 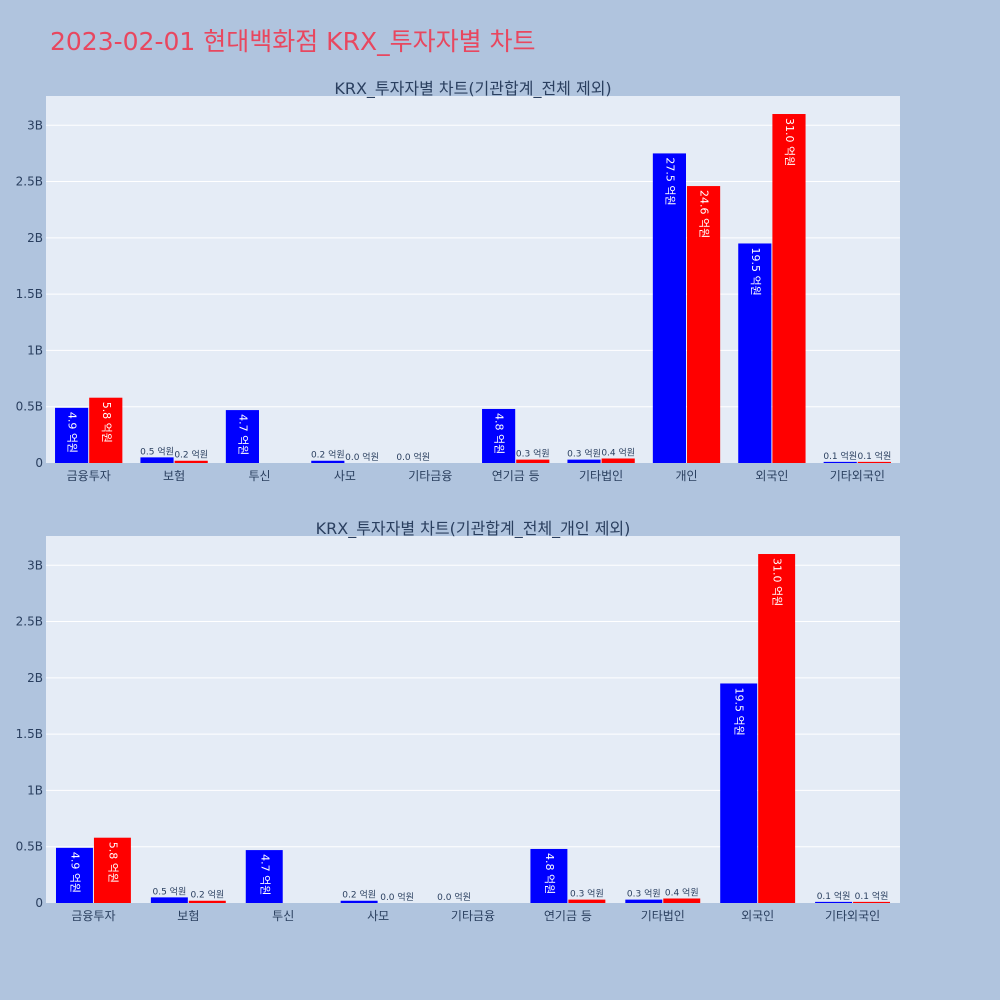 What do you see at coordinates (704, 214) in the screenshot?
I see `bar-value-label: 24.6 억원` at bounding box center [704, 214].